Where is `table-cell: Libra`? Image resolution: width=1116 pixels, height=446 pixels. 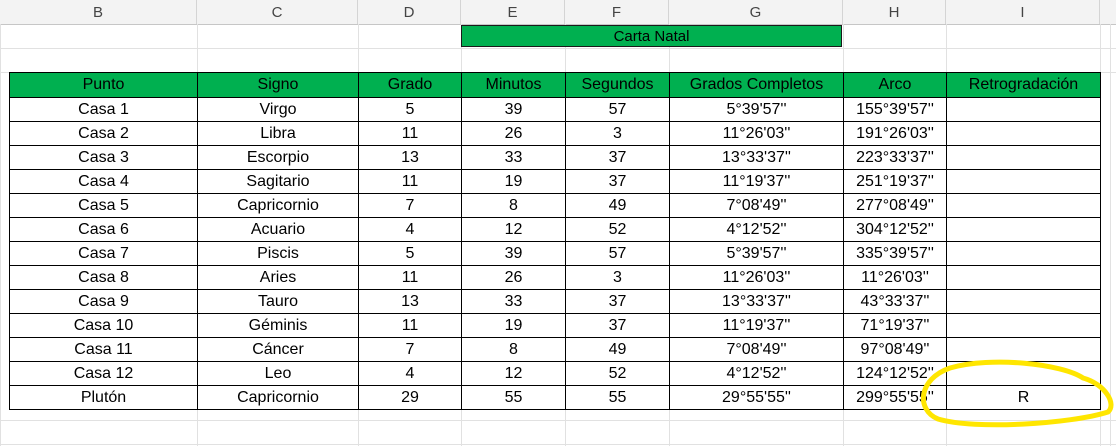 table-cell: Libra is located at coordinates (278, 133).